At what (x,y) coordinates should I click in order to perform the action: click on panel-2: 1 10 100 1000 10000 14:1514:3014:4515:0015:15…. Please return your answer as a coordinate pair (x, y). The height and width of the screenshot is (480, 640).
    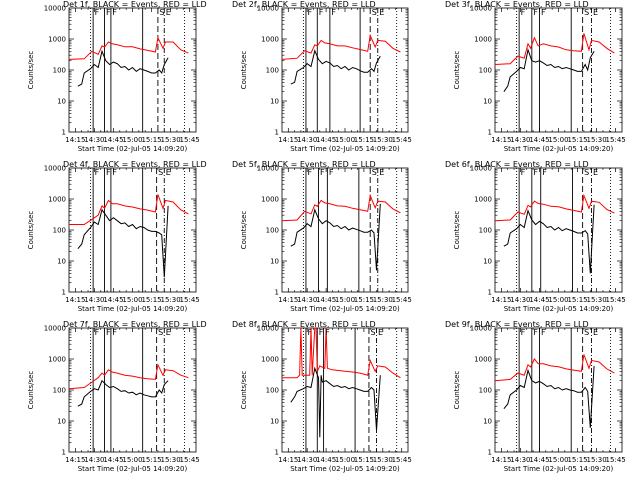
    Looking at the image, I should click on (322, 76).